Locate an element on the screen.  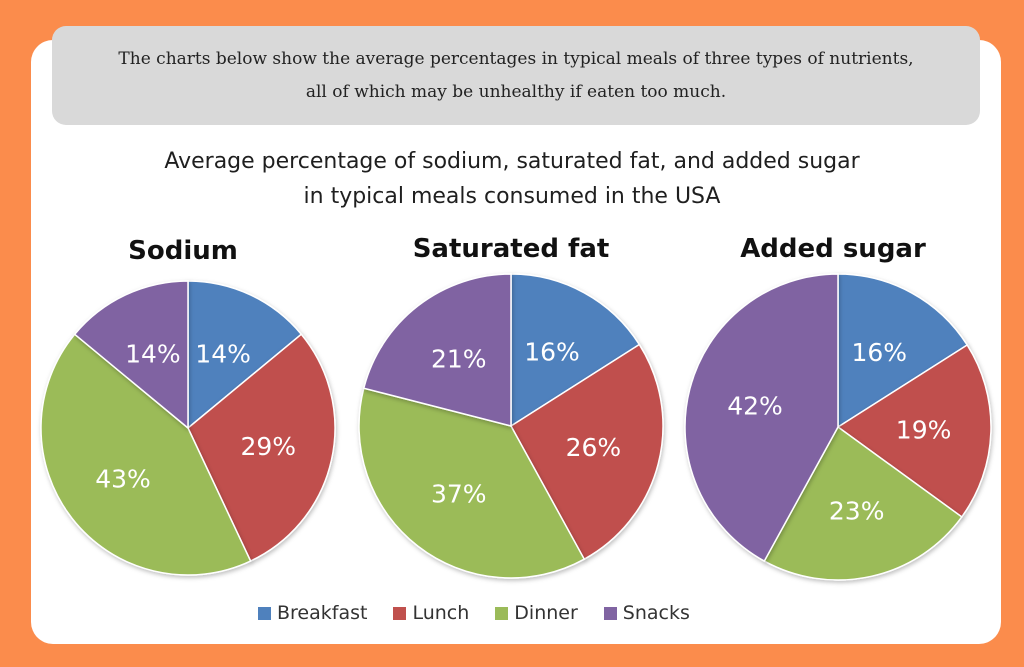
legend-item-lunch: Lunch is located at coordinates (431, 613).